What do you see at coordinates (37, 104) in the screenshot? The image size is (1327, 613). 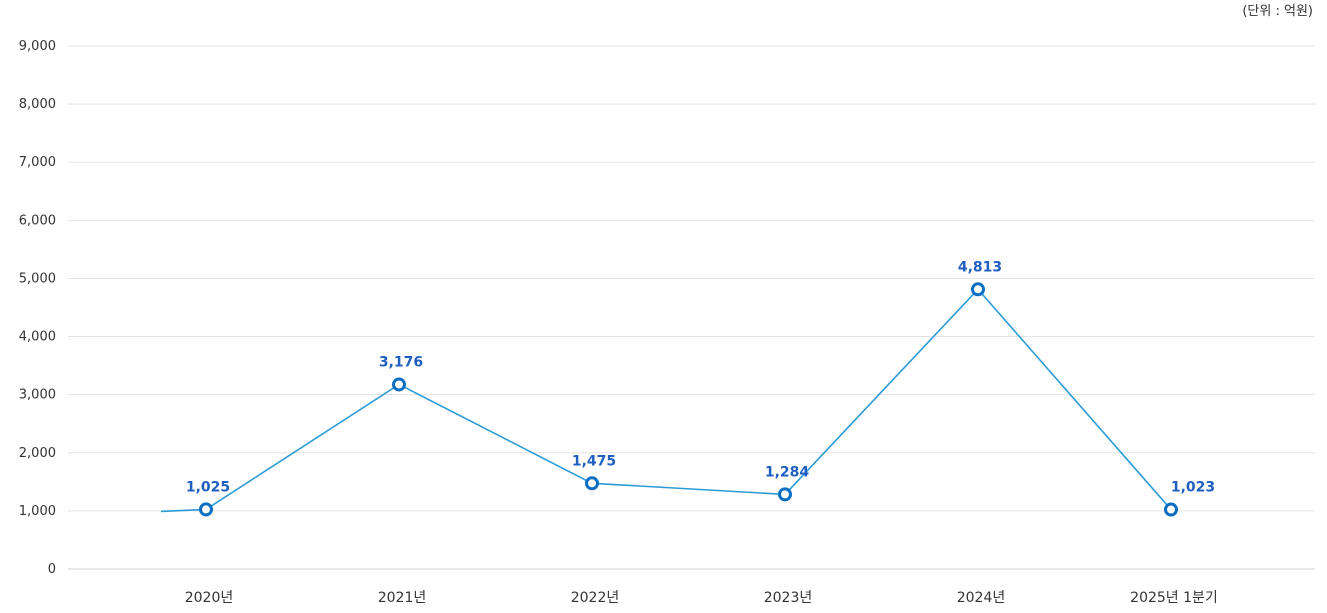 I see `y-tick-label: 8,000` at bounding box center [37, 104].